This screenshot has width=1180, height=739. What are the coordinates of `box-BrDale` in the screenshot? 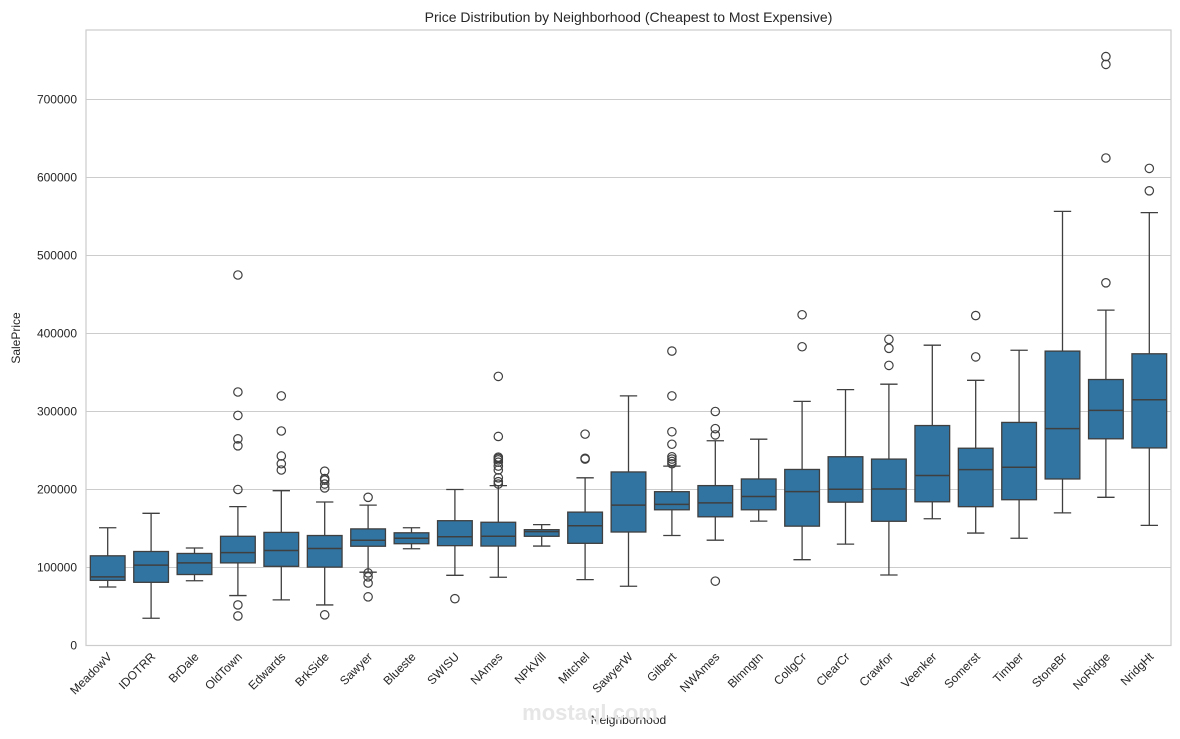 It's located at (194, 564).